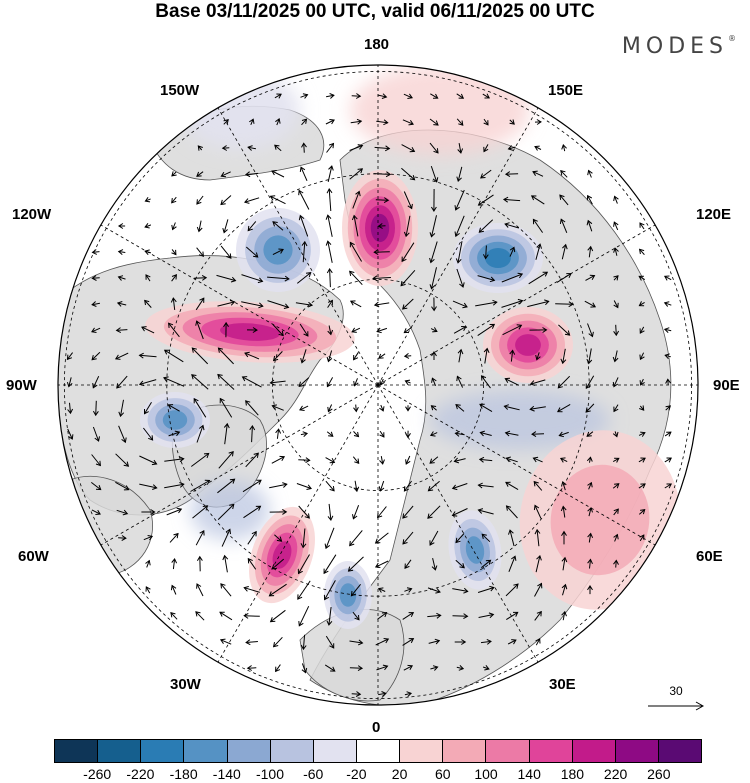 The width and height of the screenshot is (750, 783). Describe the element at coordinates (676, 691) in the screenshot. I see `reference-vector-label: 30` at that location.